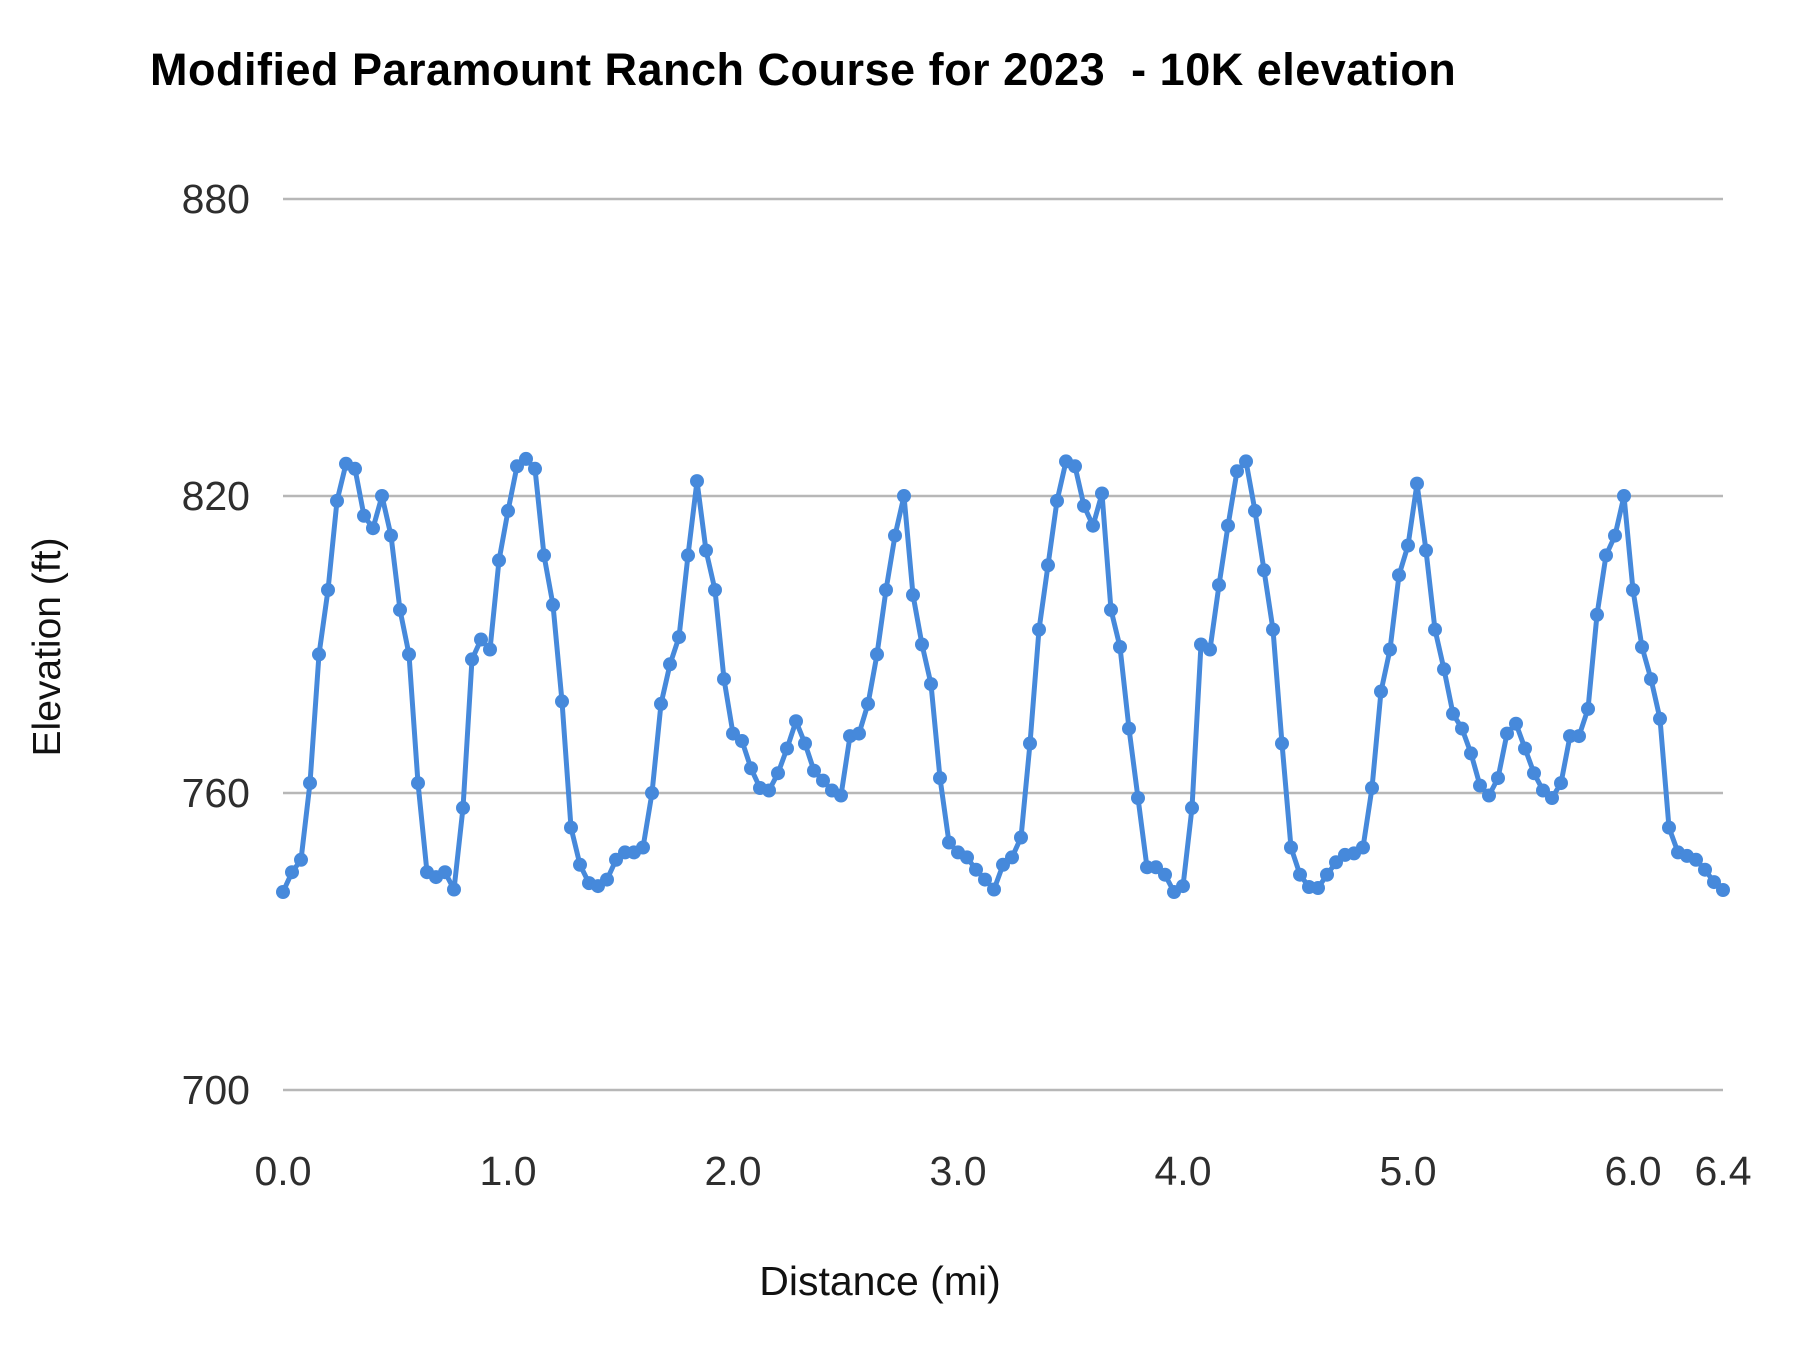 Image resolution: width=1800 pixels, height=1350 pixels. Describe the element at coordinates (216, 793) in the screenshot. I see `y-tick-label-760: 760` at that location.